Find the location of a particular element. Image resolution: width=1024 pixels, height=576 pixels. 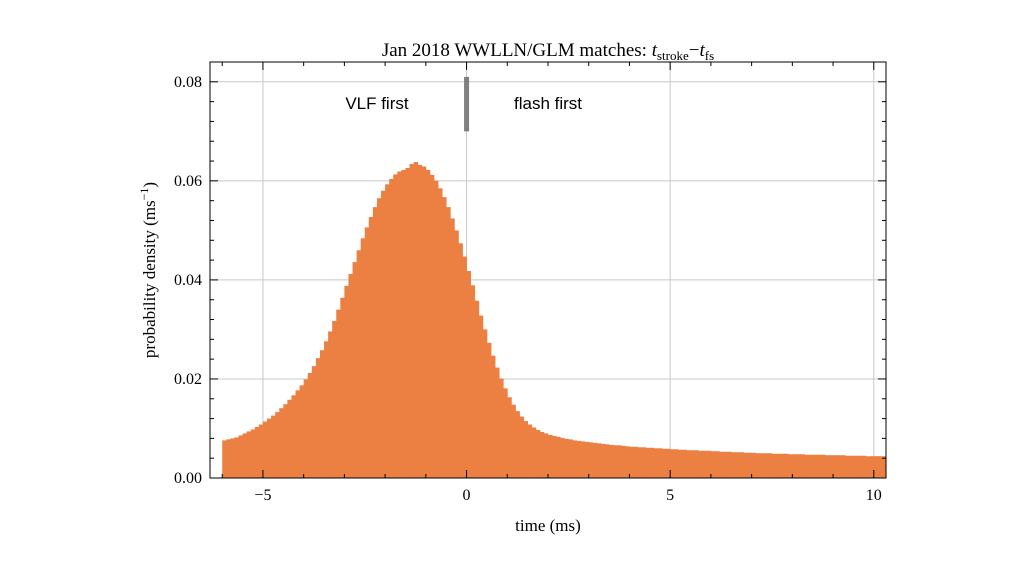

y-tick-label: 0.02 is located at coordinates (188, 379).